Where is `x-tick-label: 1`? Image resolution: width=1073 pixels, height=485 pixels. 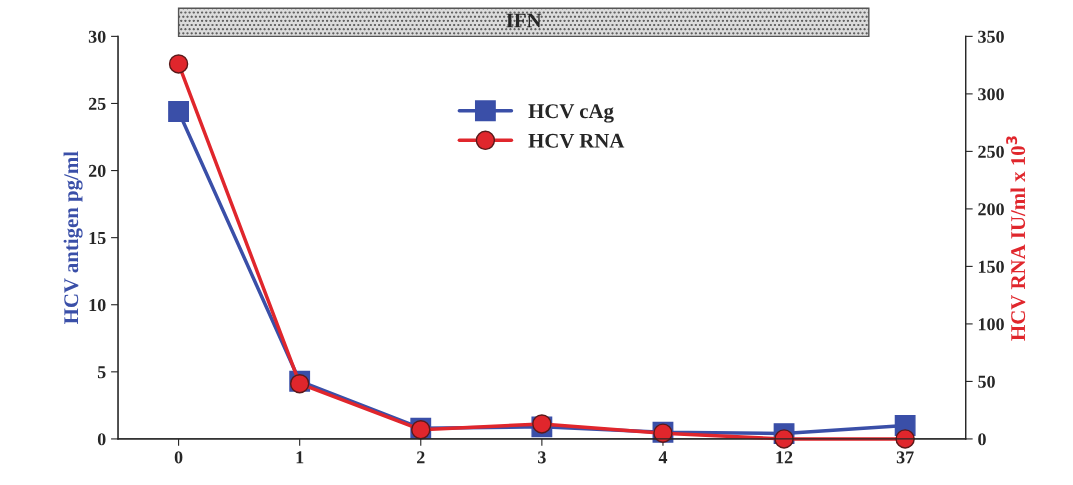
x-tick-label: 1 is located at coordinates (300, 457).